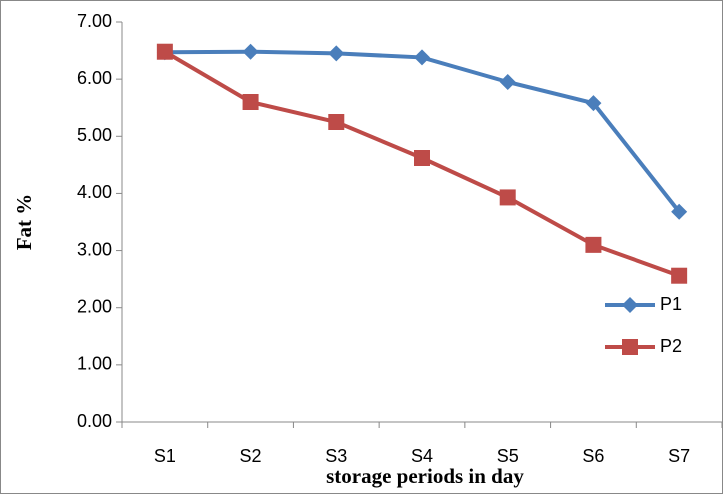 The height and width of the screenshot is (494, 723). I want to click on y-tick-label: 3.00, so click(94, 249).